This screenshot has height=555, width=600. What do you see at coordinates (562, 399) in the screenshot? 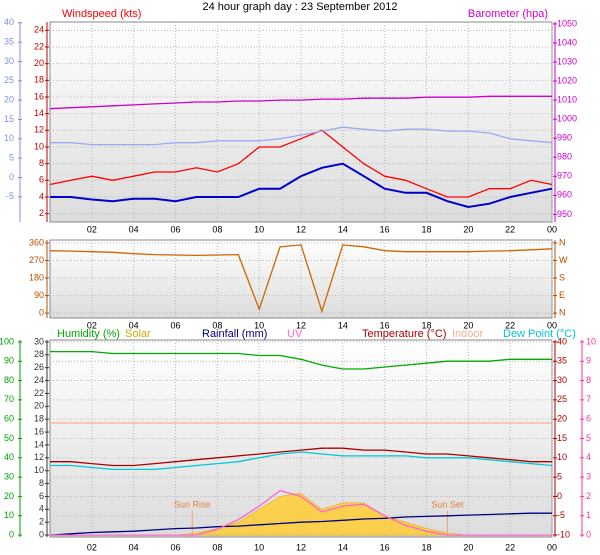
I see `y-tick-label: 25` at bounding box center [562, 399].